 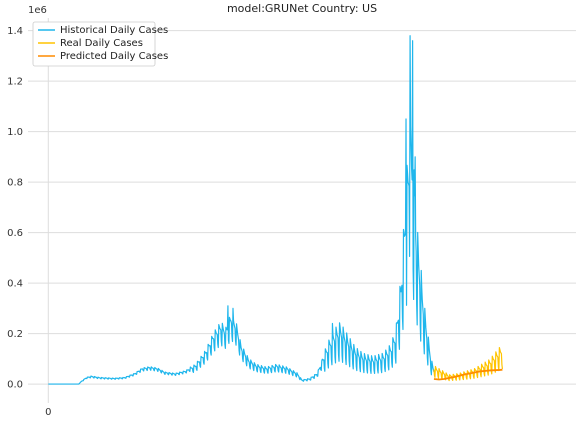 What do you see at coordinates (15, 183) in the screenshot?
I see `y-tick-label: 0.8` at bounding box center [15, 183].